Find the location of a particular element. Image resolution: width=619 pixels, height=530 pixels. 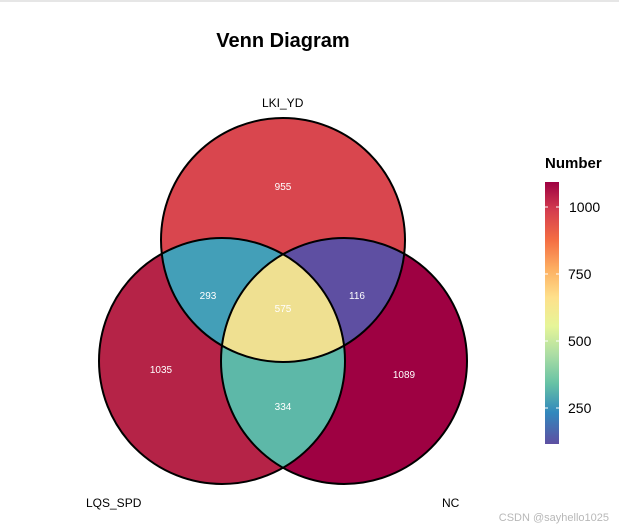

region-label-lqs_spd-nc: 334 is located at coordinates (283, 407).